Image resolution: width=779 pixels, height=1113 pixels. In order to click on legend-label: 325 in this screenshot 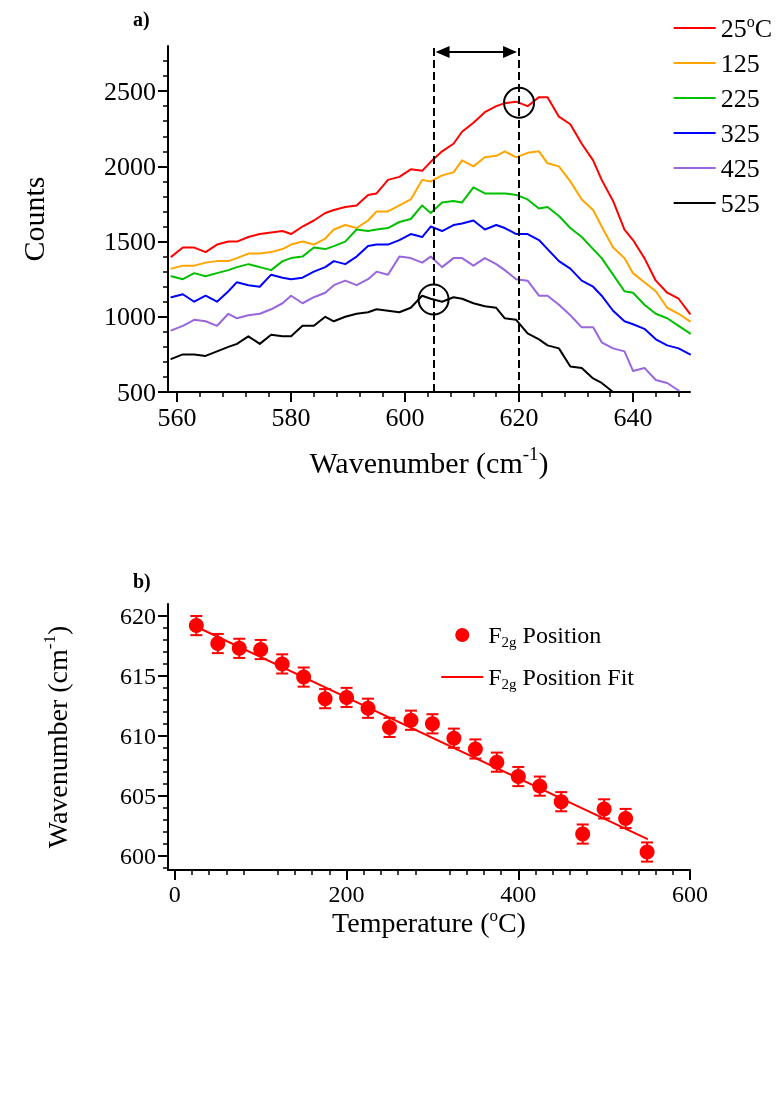, I will do `click(740, 133)`.